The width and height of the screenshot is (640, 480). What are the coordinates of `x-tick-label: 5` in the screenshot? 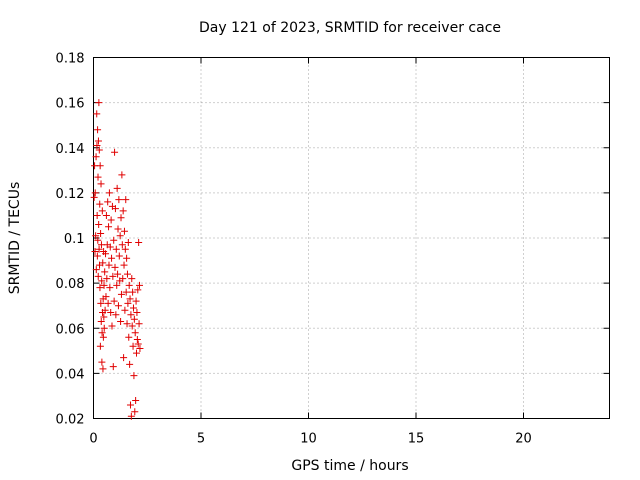 It's located at (201, 439).